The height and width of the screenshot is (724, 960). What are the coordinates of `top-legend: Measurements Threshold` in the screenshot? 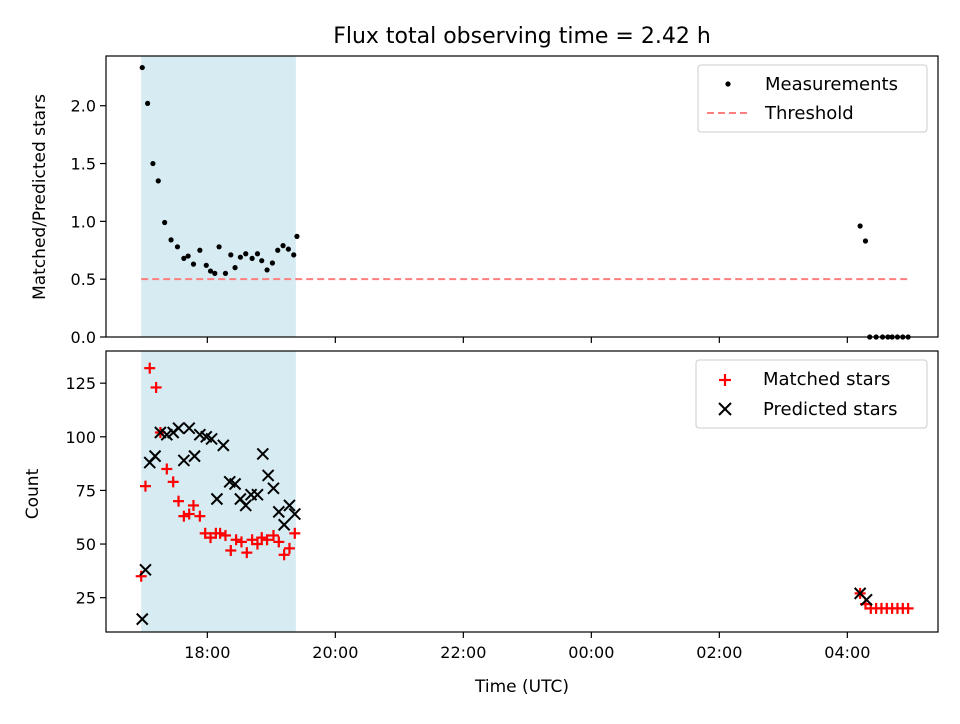 It's located at (812, 98).